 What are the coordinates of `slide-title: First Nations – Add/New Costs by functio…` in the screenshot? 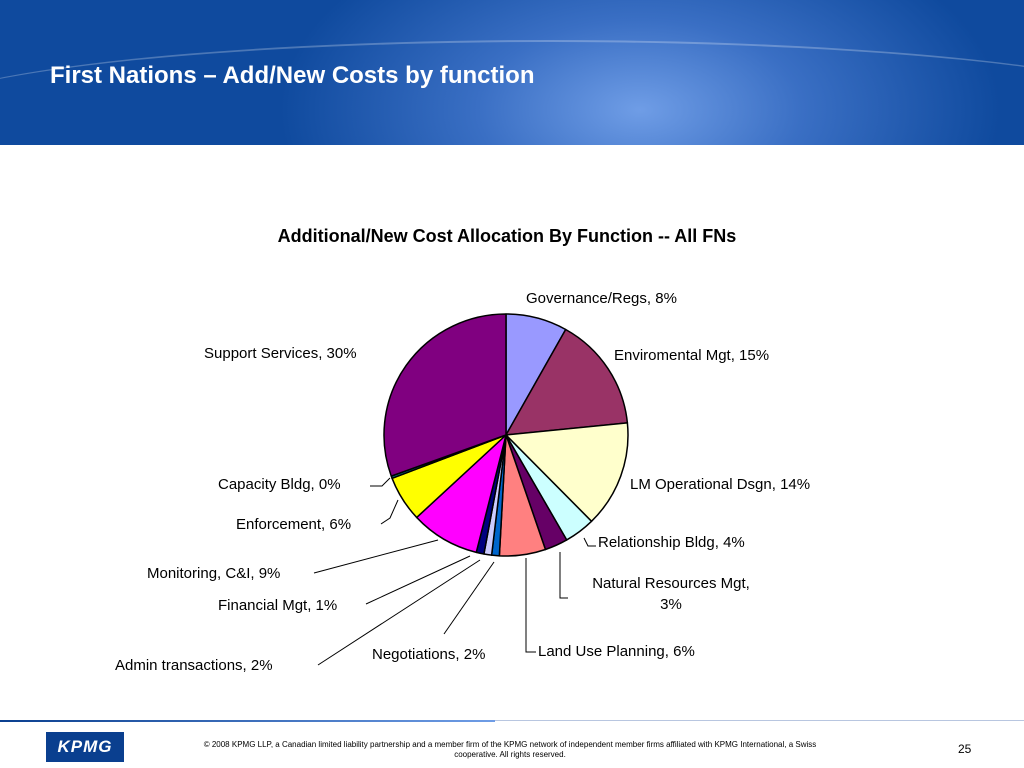 It's located at (292, 75).